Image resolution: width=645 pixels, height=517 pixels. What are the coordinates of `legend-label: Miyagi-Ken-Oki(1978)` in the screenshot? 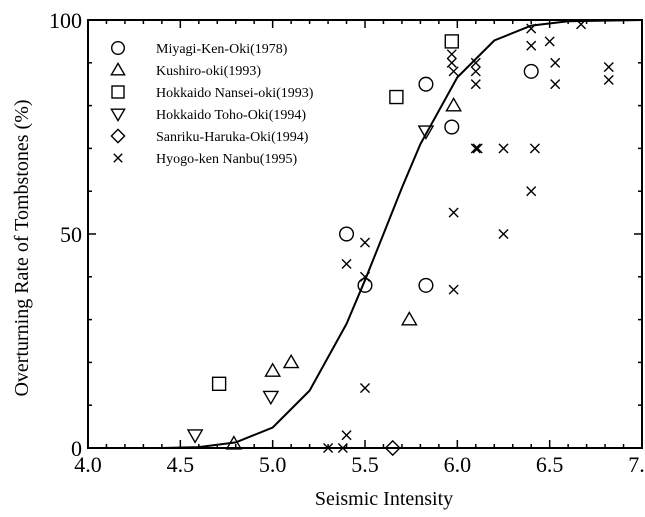 It's located at (222, 49).